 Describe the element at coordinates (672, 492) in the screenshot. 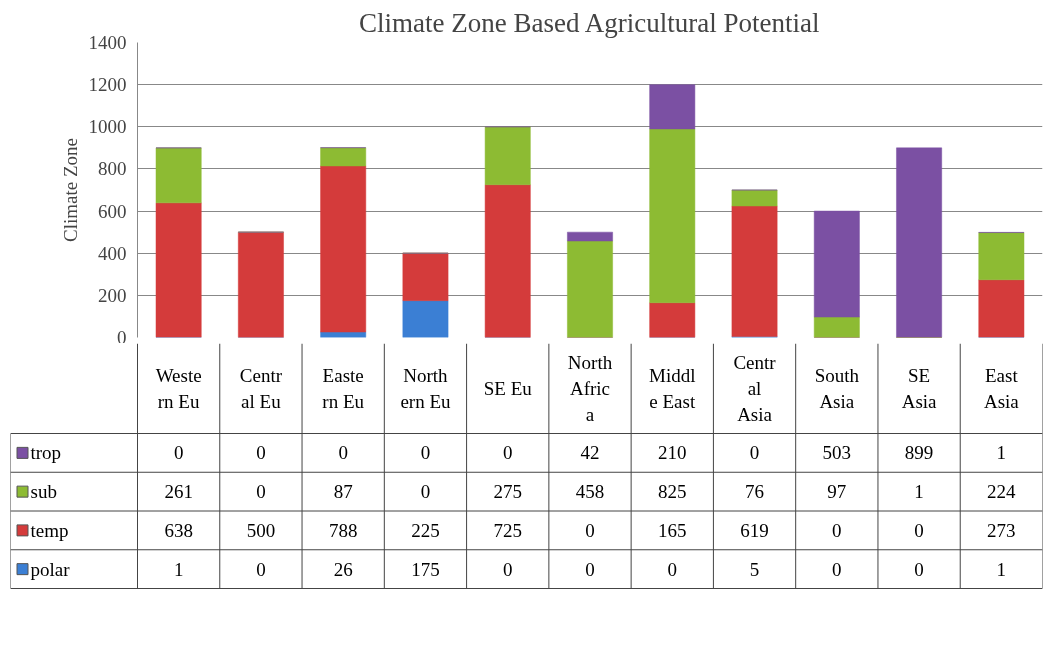

I see `data-label: 825` at that location.